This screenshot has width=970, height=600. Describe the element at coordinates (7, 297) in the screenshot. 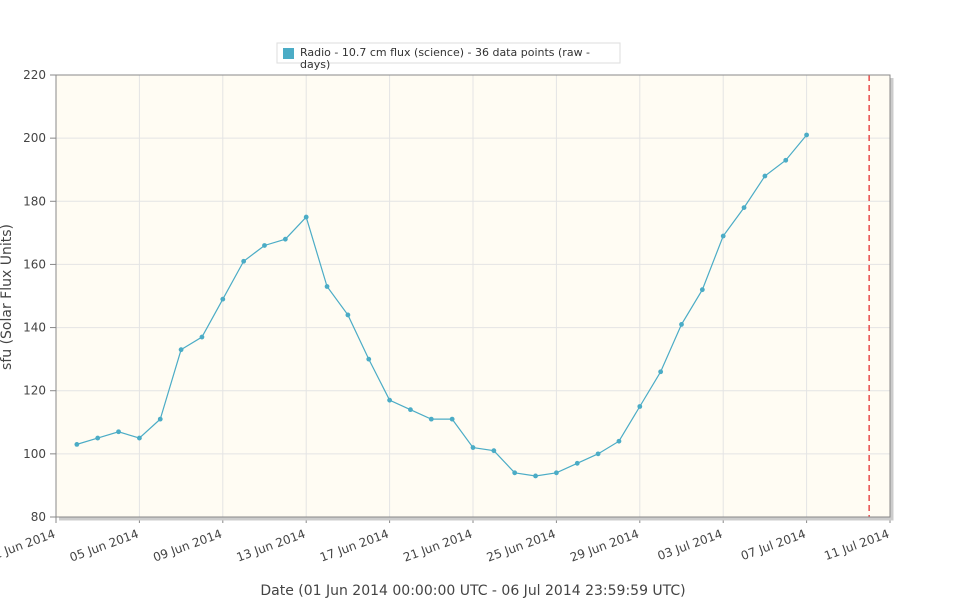

I see `y-axis-title: sfu (Solar Flux Units)` at that location.